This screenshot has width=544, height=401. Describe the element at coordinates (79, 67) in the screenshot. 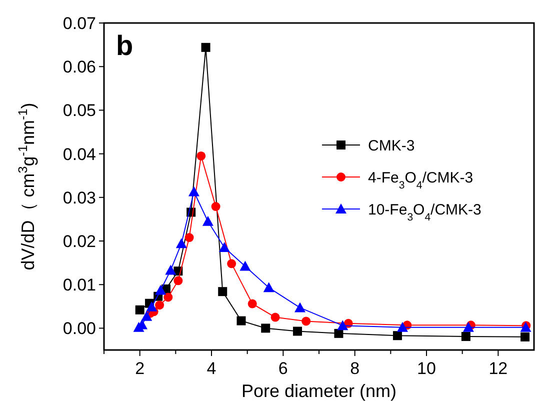

I see `y-tick-label: 0.06` at that location.